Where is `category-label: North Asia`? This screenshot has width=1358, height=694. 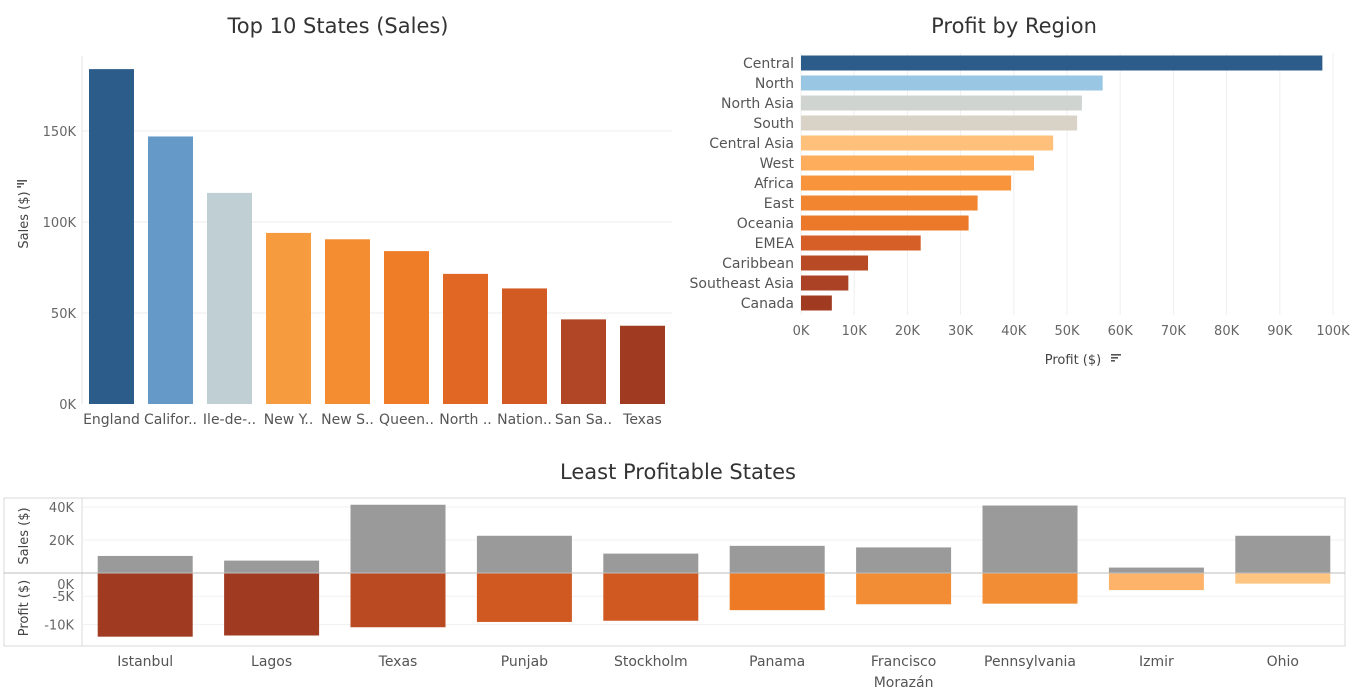 category-label: North Asia is located at coordinates (757, 104).